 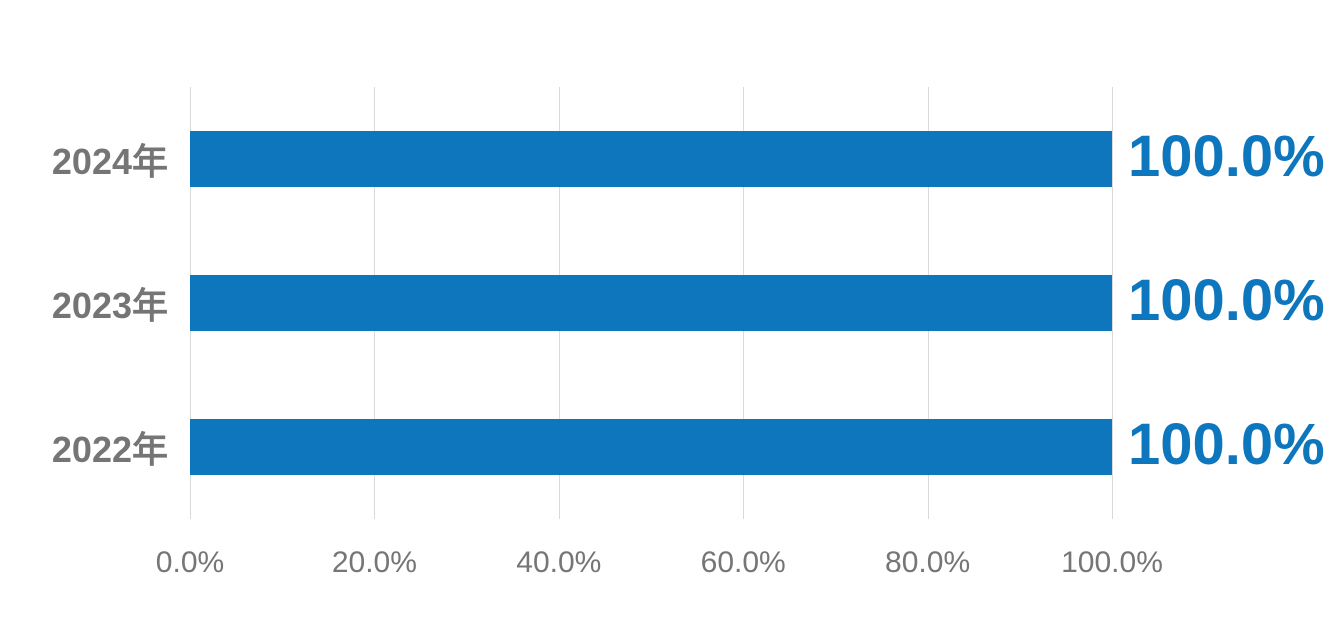 What do you see at coordinates (374, 562) in the screenshot?
I see `x-tick-label: 20.0%` at bounding box center [374, 562].